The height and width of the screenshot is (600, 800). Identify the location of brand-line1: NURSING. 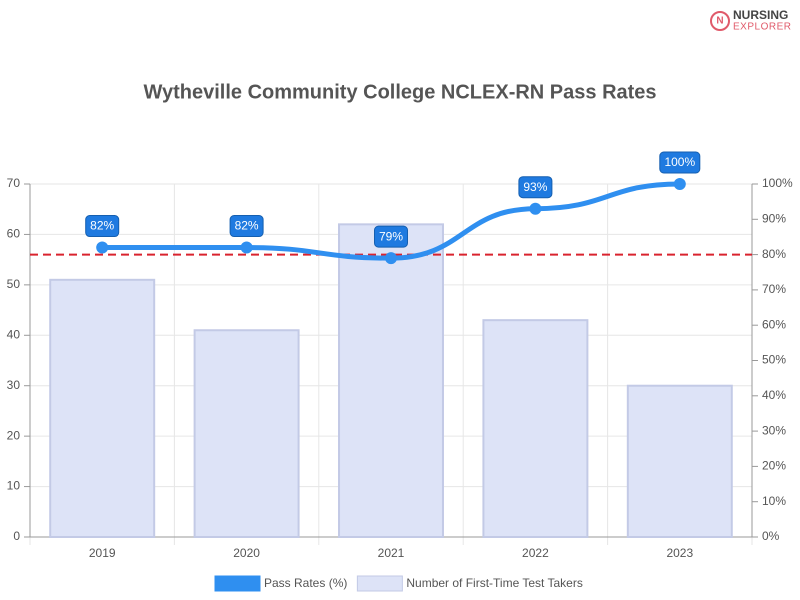
(760, 15).